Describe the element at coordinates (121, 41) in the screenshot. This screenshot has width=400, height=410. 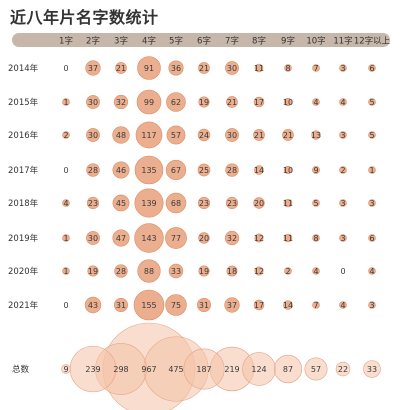
I see `column-header: 3字` at that location.